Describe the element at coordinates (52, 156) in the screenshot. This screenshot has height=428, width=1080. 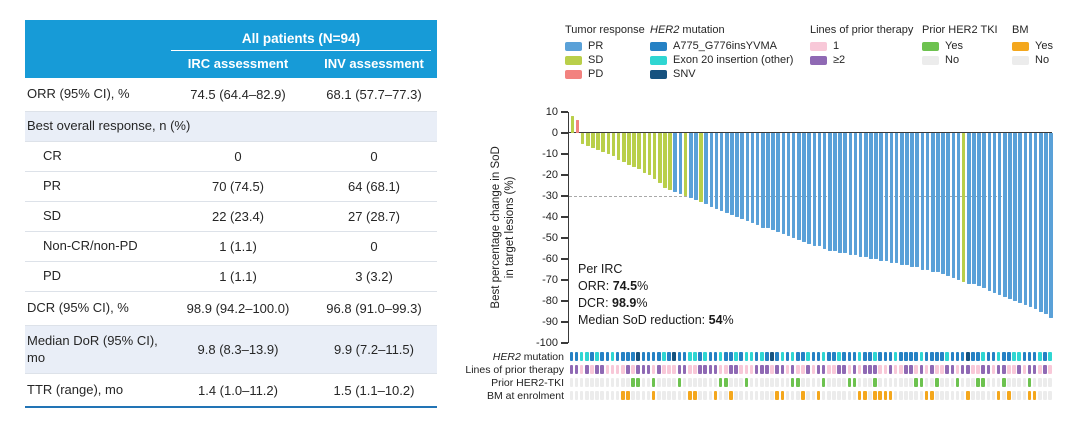
I see `row-label: CR` at that location.